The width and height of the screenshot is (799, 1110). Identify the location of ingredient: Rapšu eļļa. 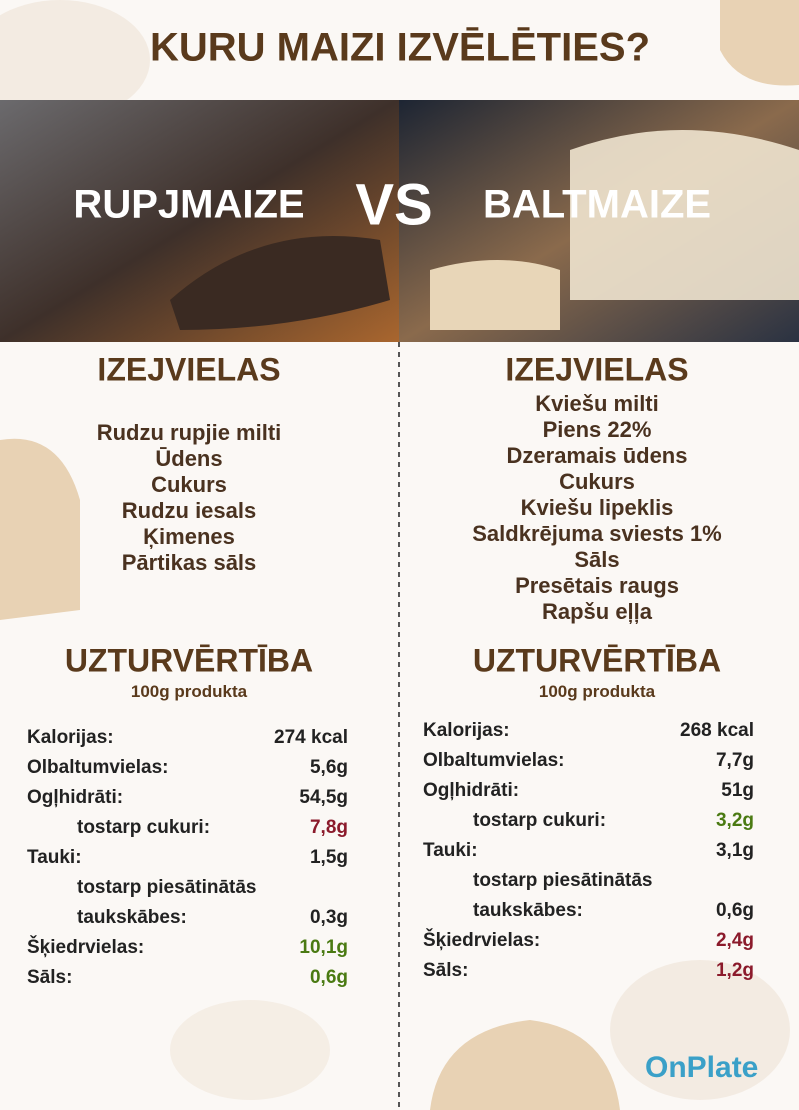
(597, 611).